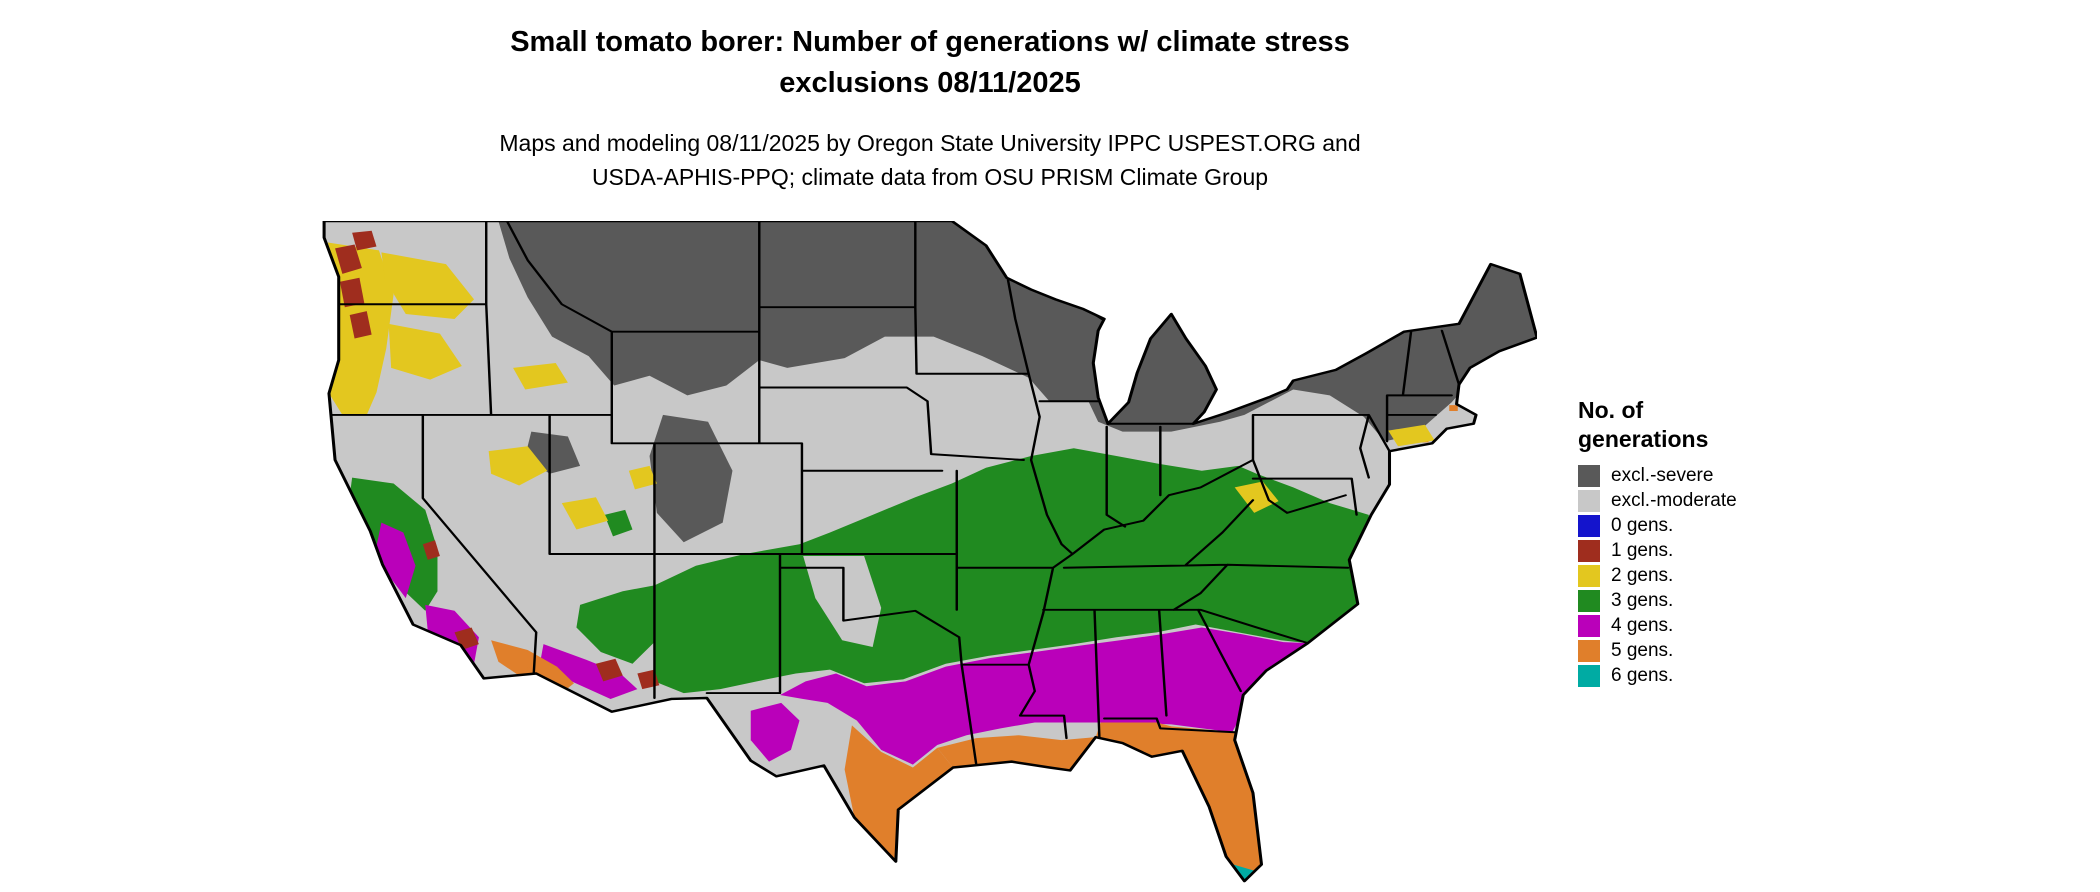 Image resolution: width=2100 pixels, height=892 pixels. I want to click on legend-label-g0: 0 gens., so click(1642, 525).